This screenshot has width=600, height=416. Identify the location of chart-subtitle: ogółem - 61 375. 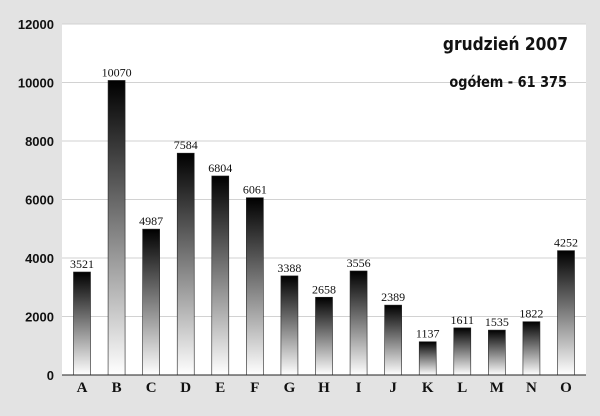
(508, 82).